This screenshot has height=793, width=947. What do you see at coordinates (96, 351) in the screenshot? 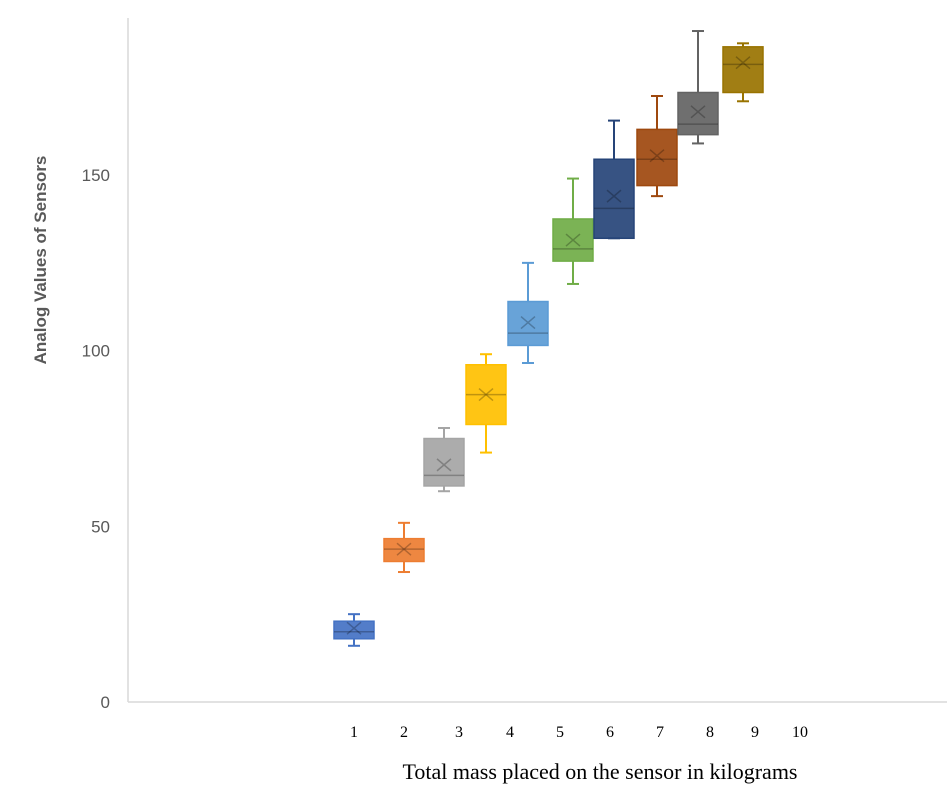
I see `y-tick-label: 100` at bounding box center [96, 351].